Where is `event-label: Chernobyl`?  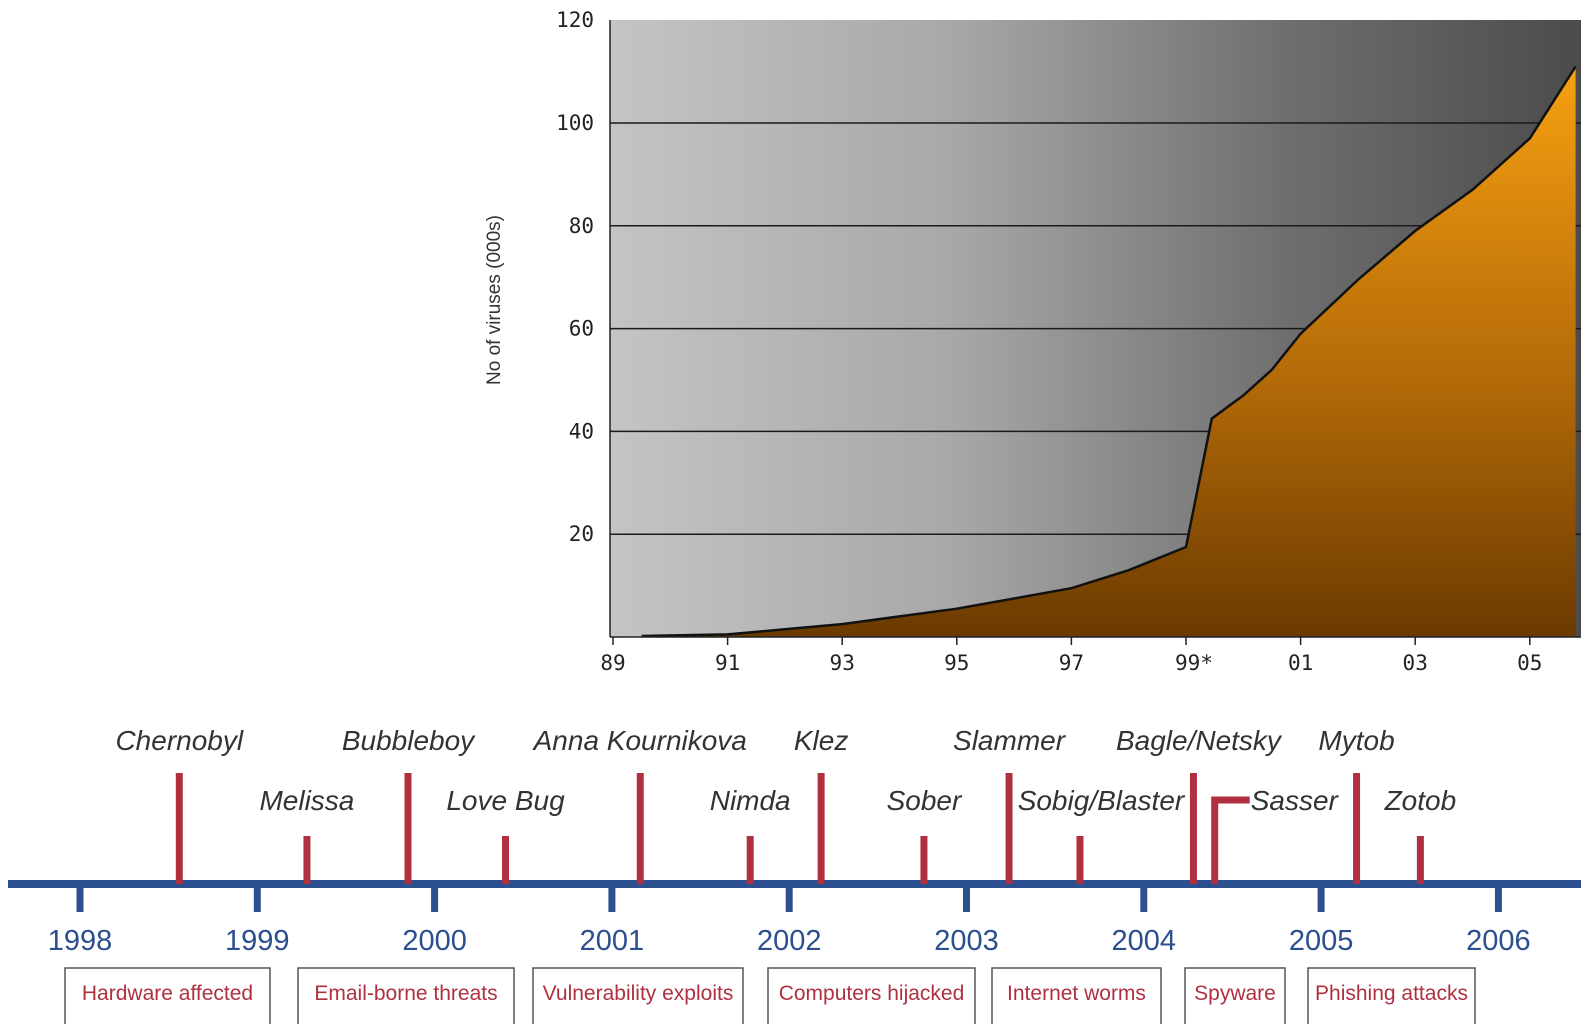 event-label: Chernobyl is located at coordinates (179, 740).